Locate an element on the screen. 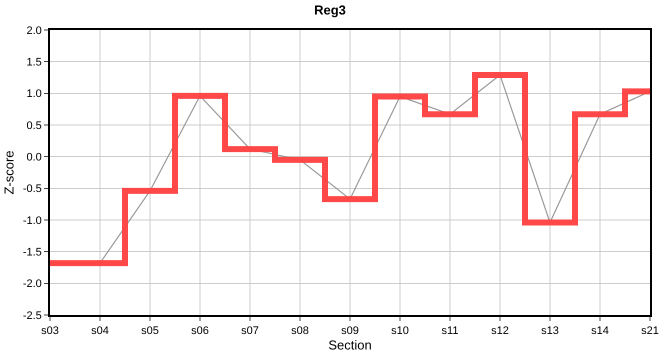 The image size is (660, 360). x-tick-label: s07 is located at coordinates (250, 331).